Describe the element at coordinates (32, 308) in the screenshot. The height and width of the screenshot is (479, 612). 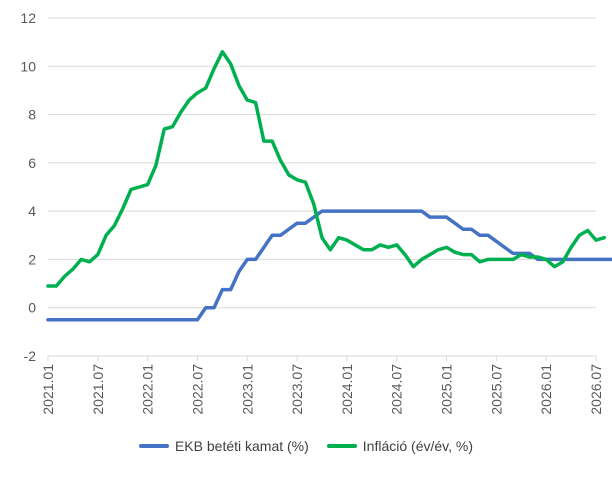
I see `y-tick-label: 0` at that location.